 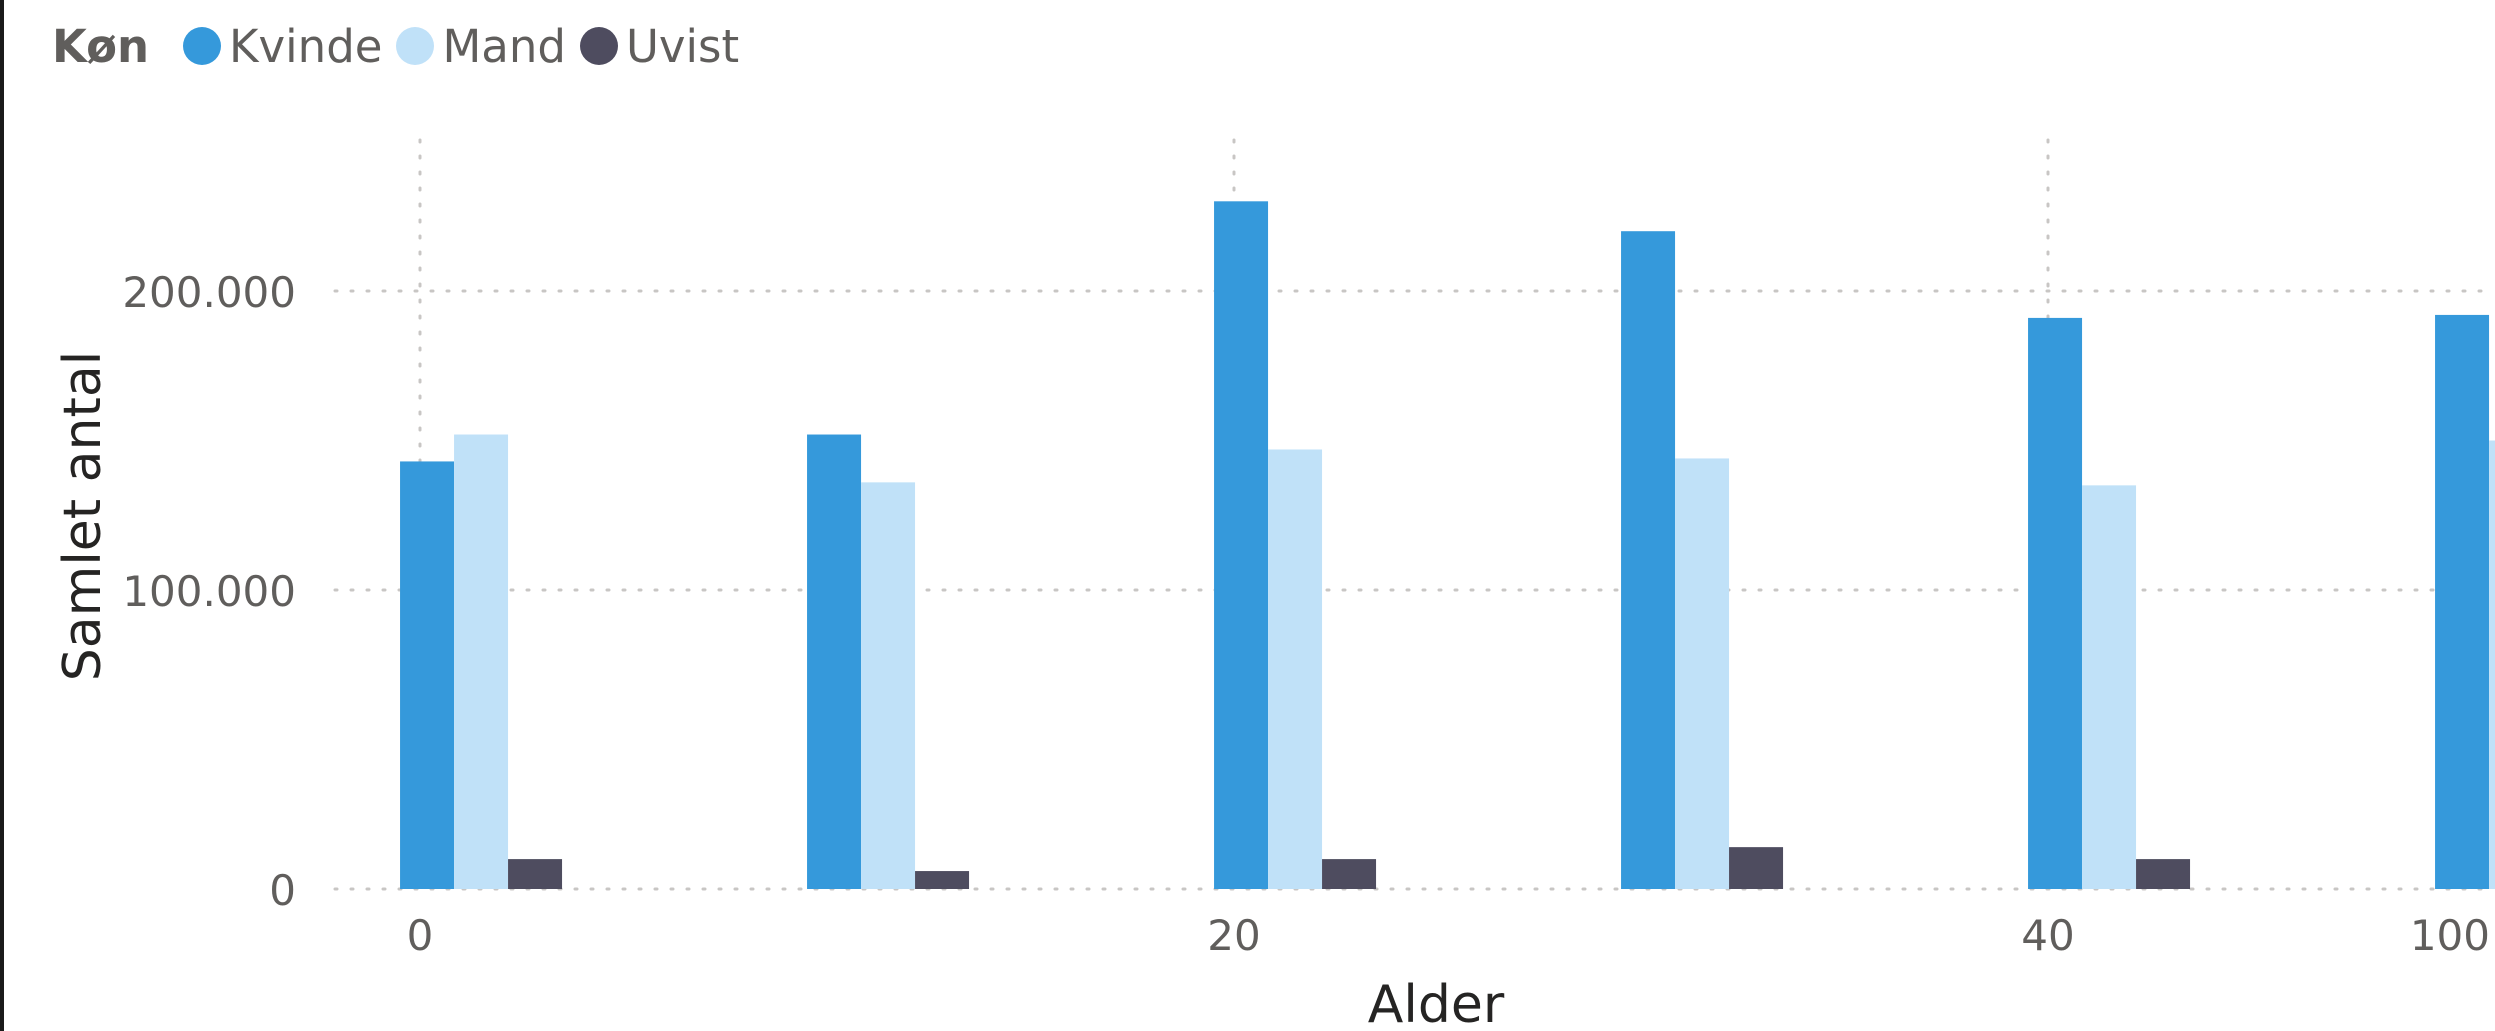 I want to click on legend-title: Køn, so click(x=101, y=46).